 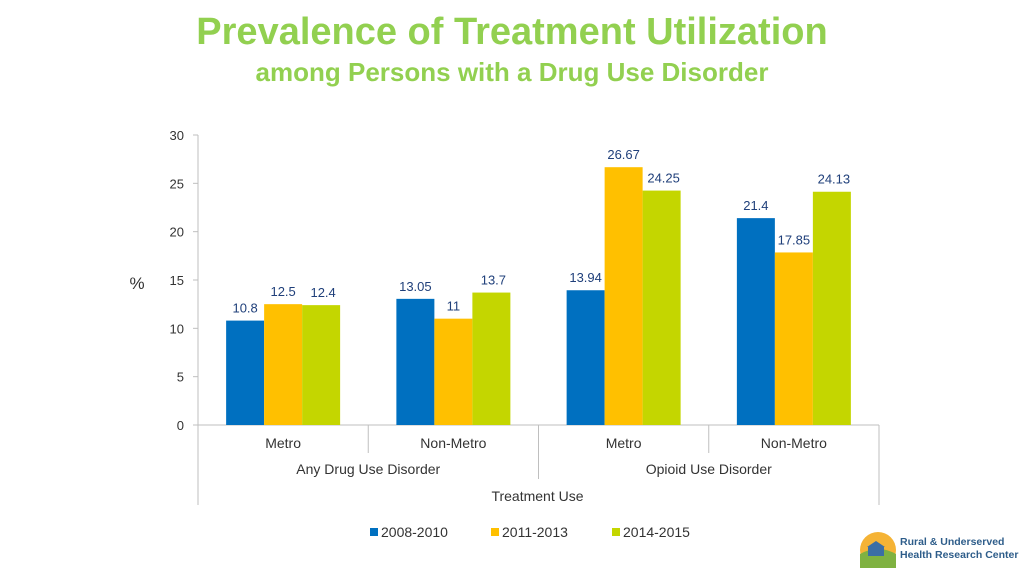 I want to click on bar-data-label: 21.4, so click(x=755, y=205).